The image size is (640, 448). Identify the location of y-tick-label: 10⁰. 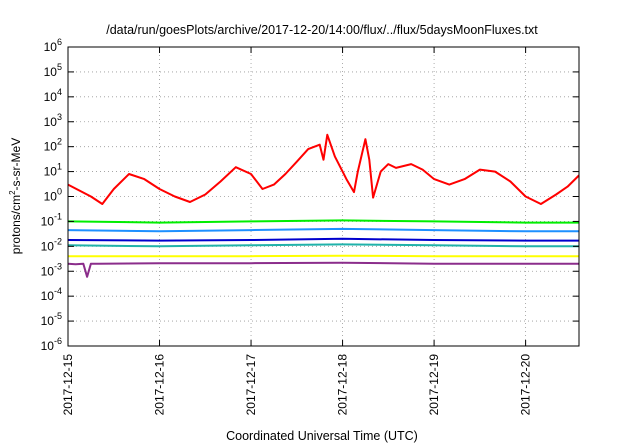
(53, 195).